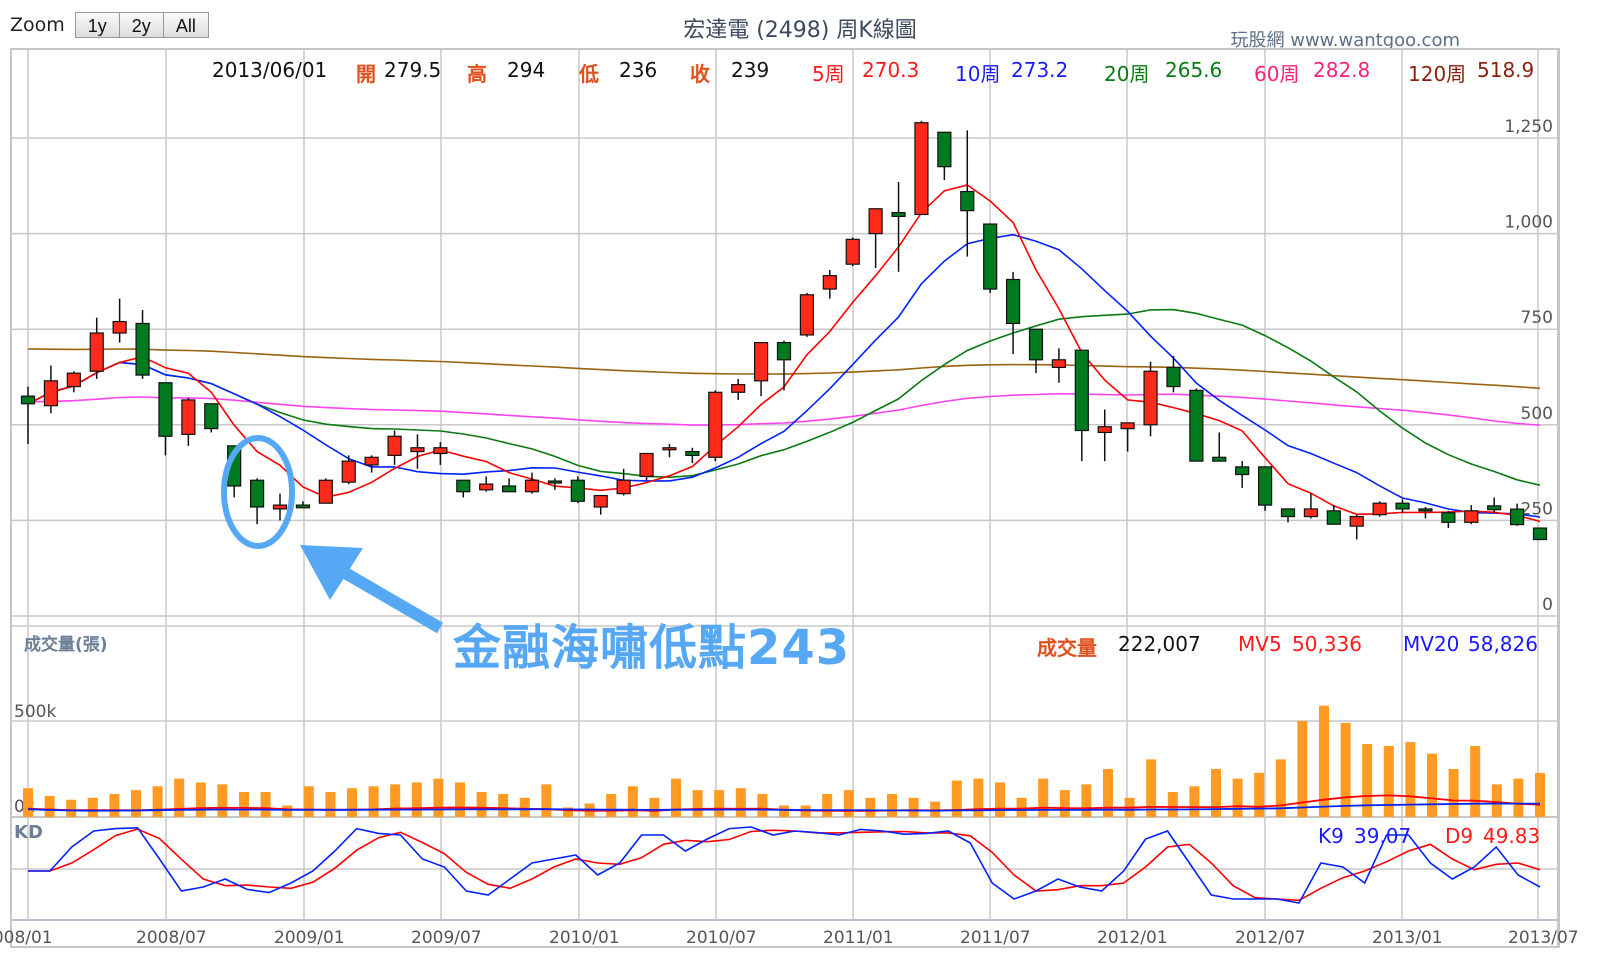  I want to click on zoom-all-button: All, so click(186, 25).